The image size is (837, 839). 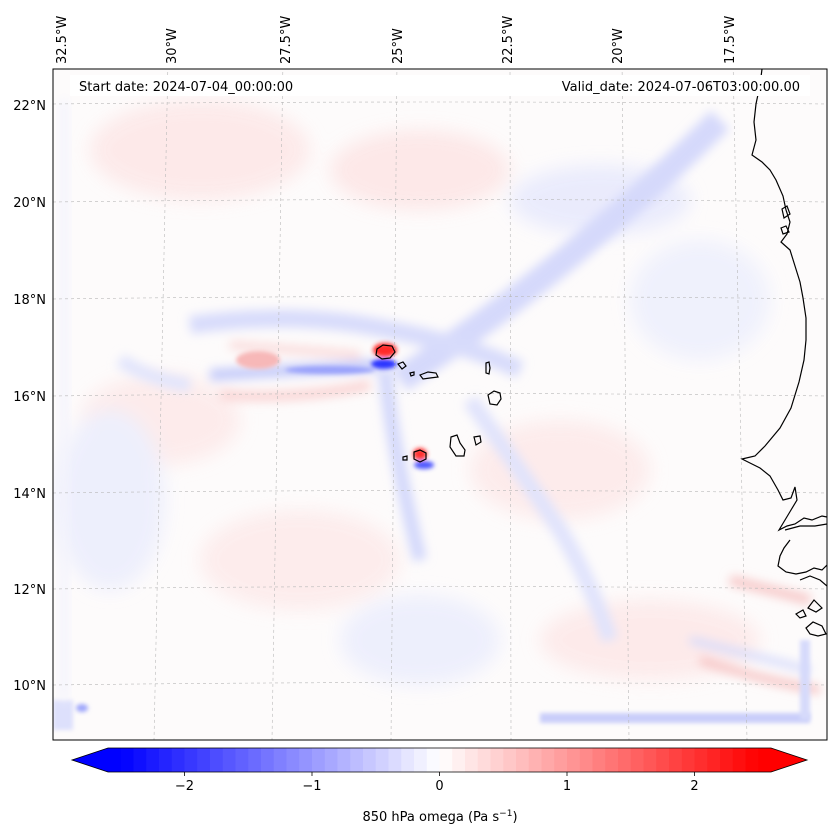 I want to click on lat-label: 12°N, so click(x=29, y=590).